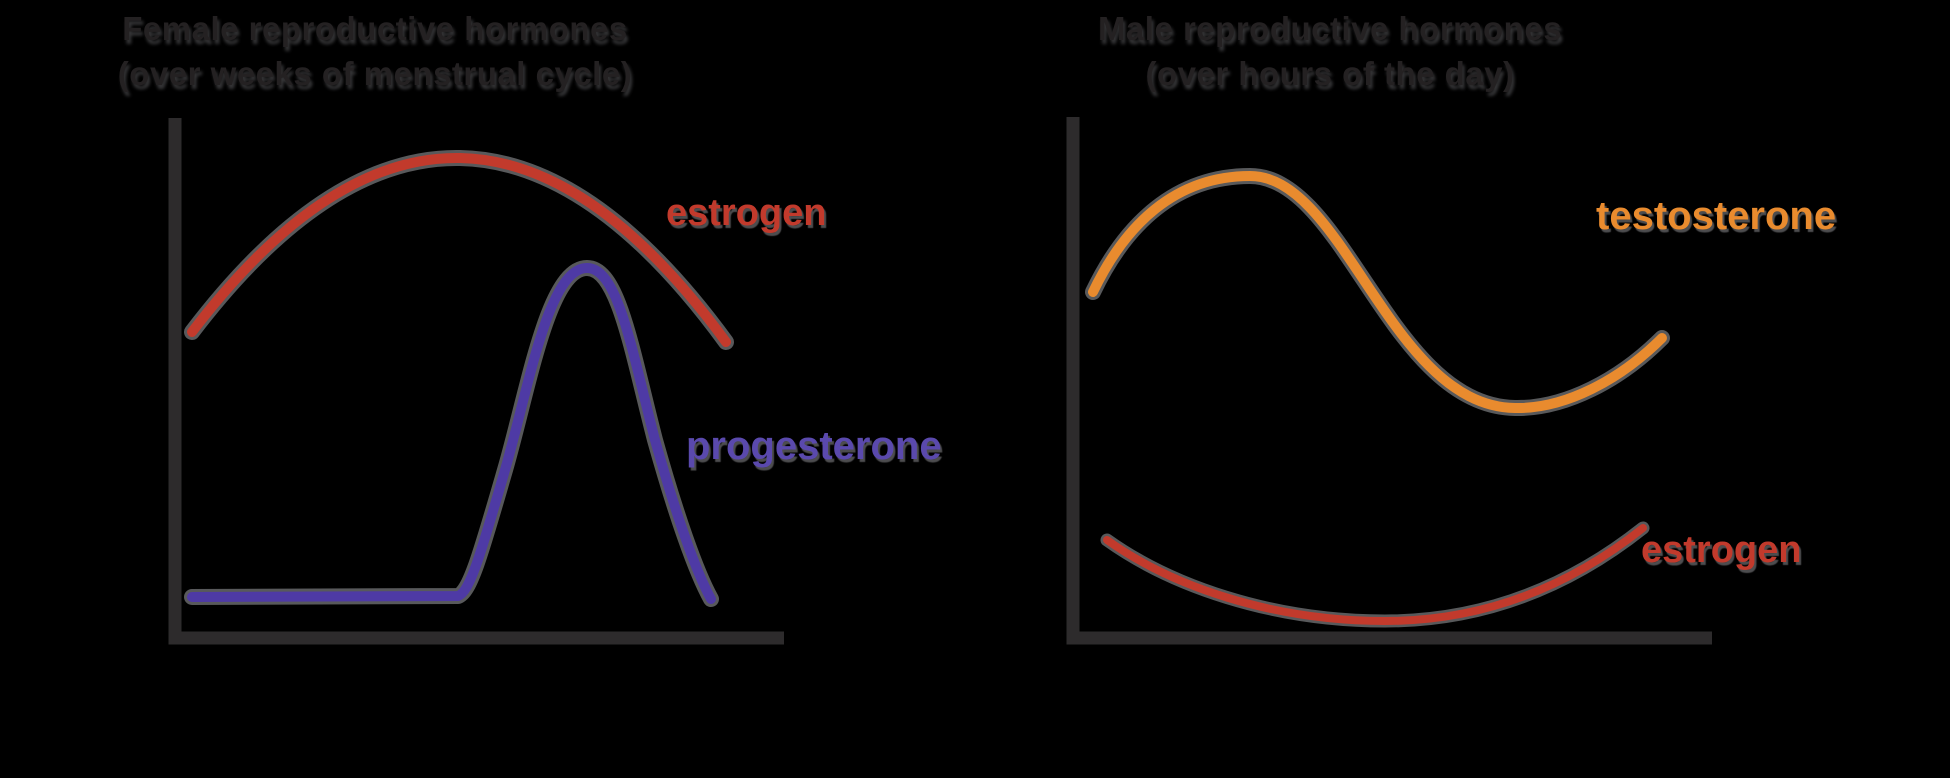  I want to click on male-estrogen-halo, so click(1375, 574).